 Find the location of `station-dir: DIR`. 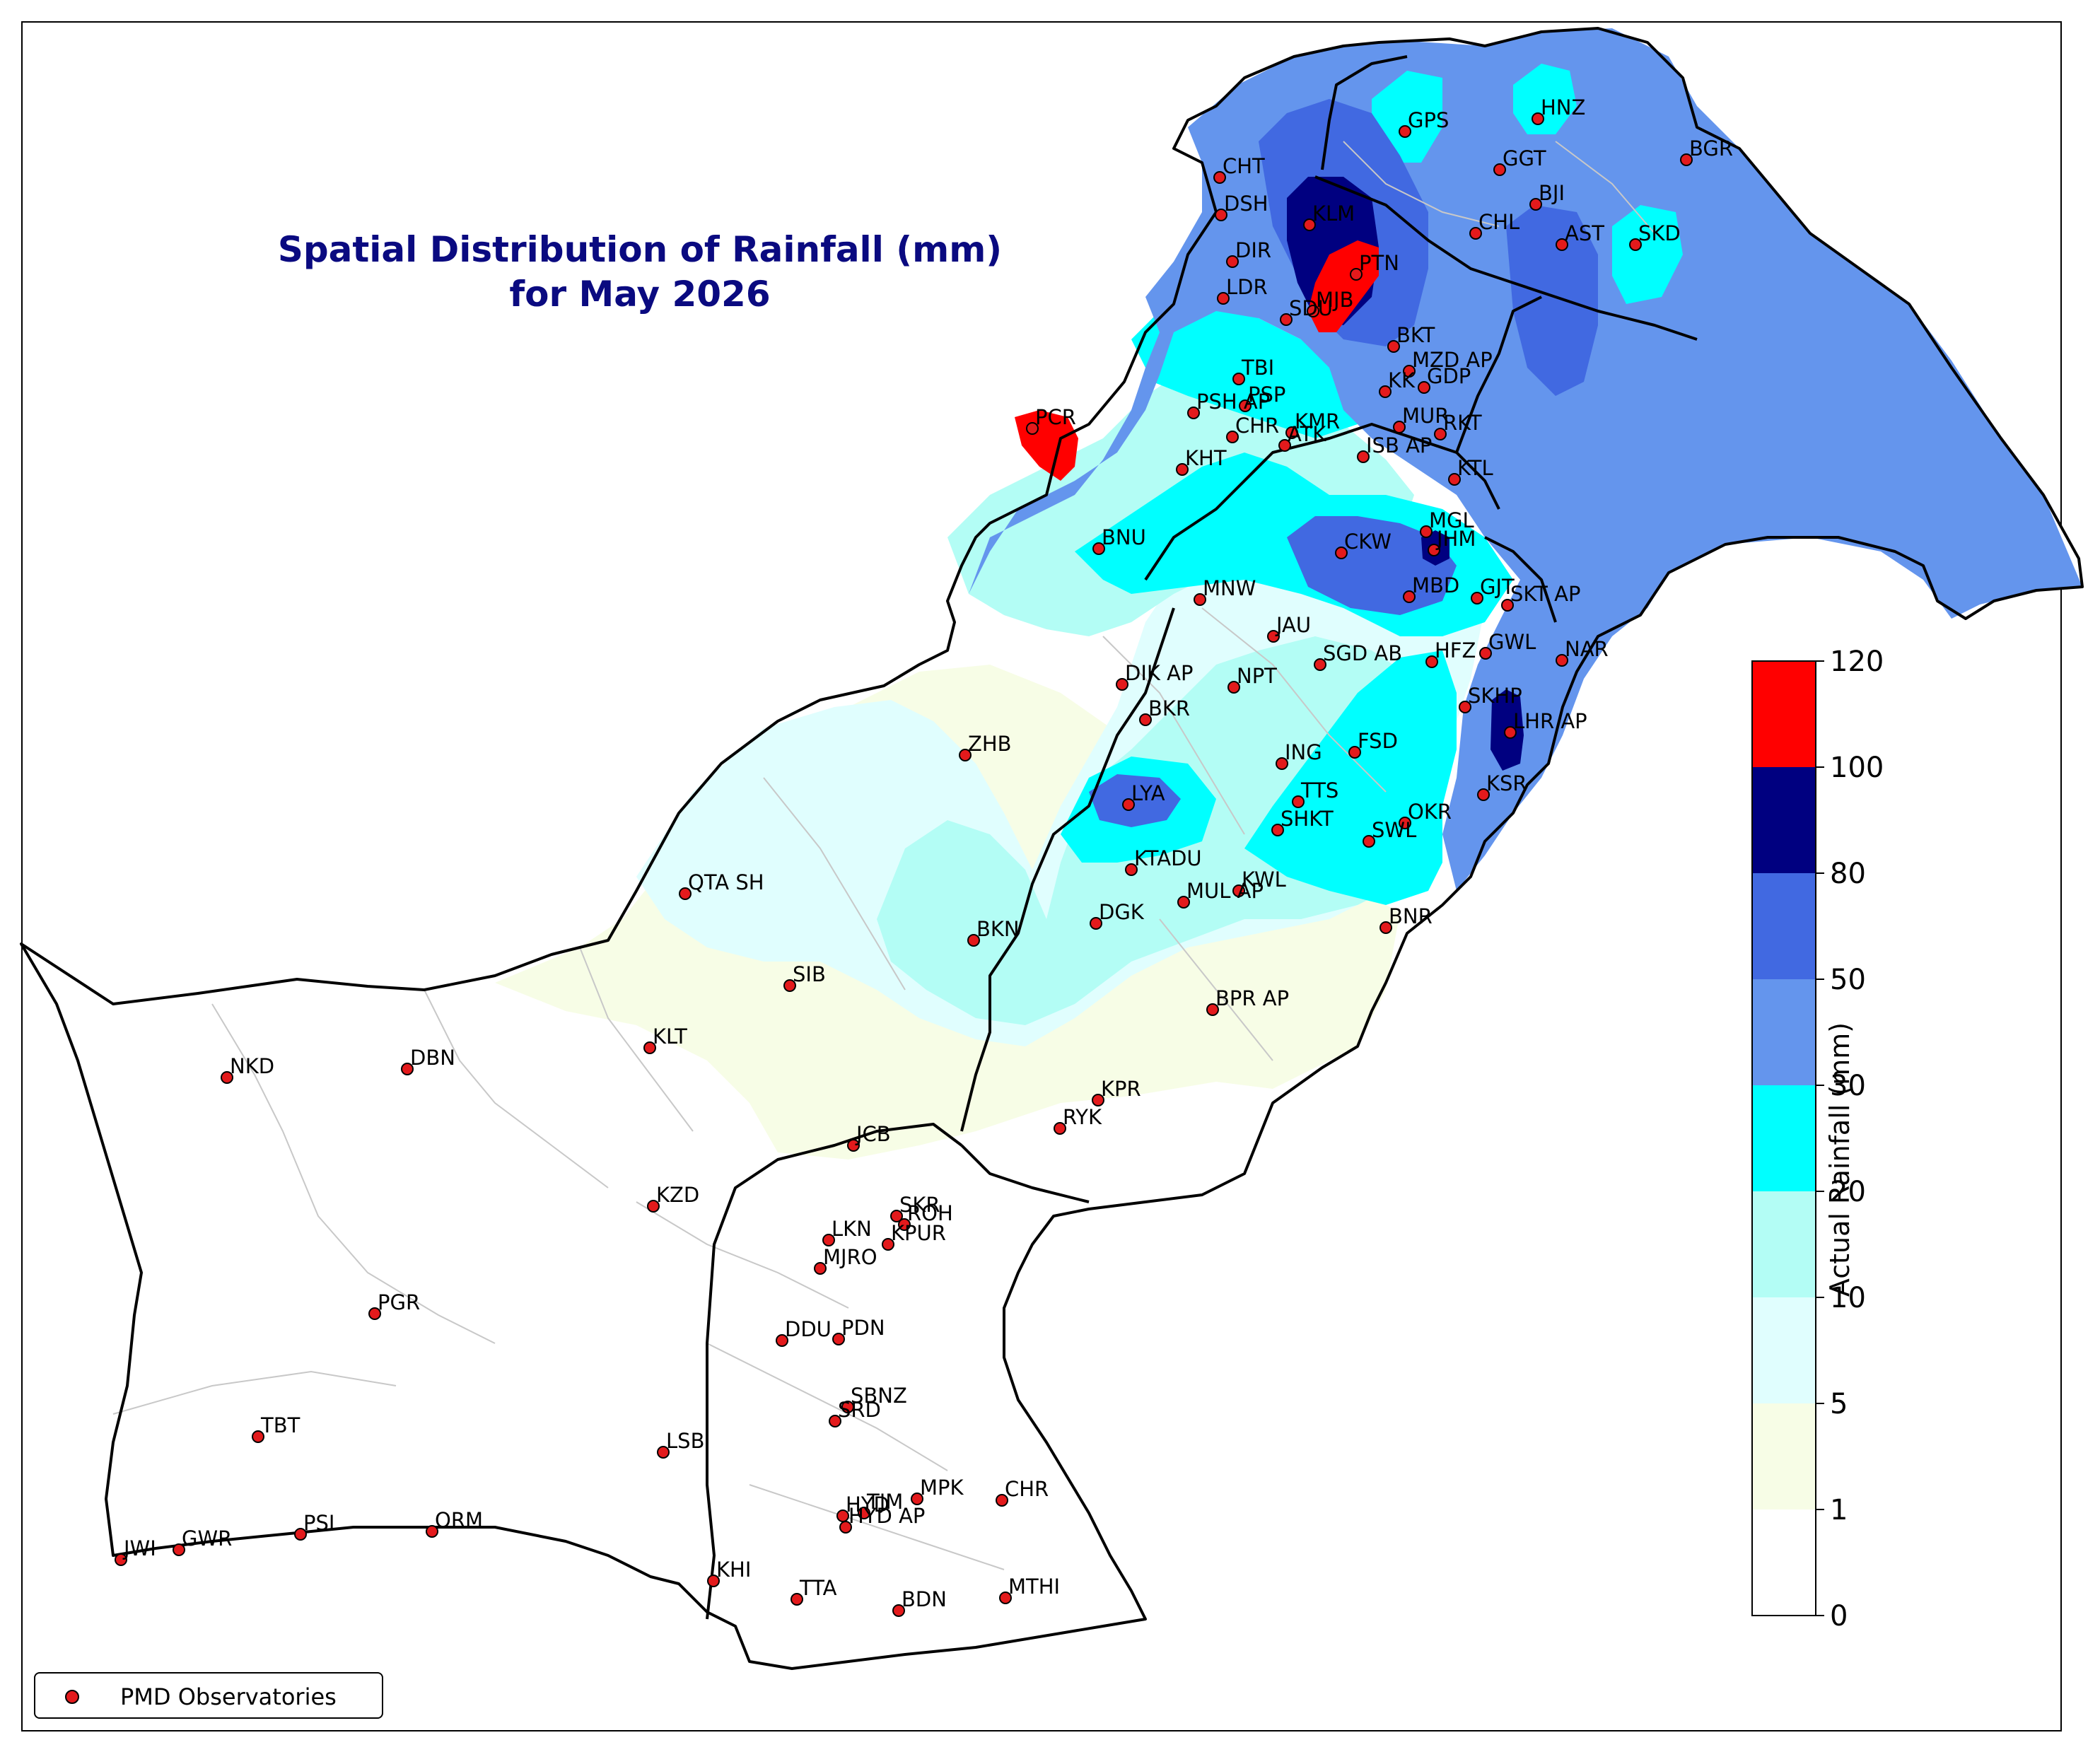

station-dir: DIR is located at coordinates (1249, 253).